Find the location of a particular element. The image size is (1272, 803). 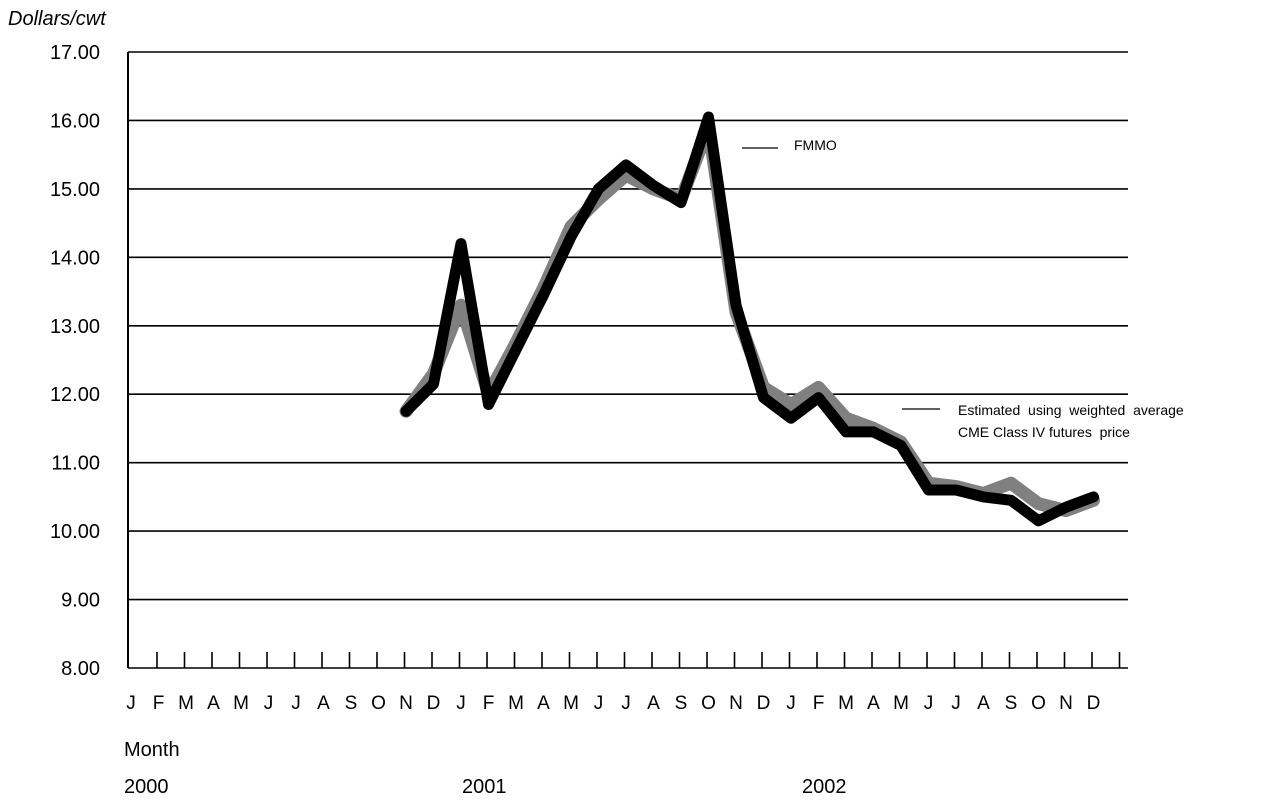

x-axis-label: Month is located at coordinates (152, 750).